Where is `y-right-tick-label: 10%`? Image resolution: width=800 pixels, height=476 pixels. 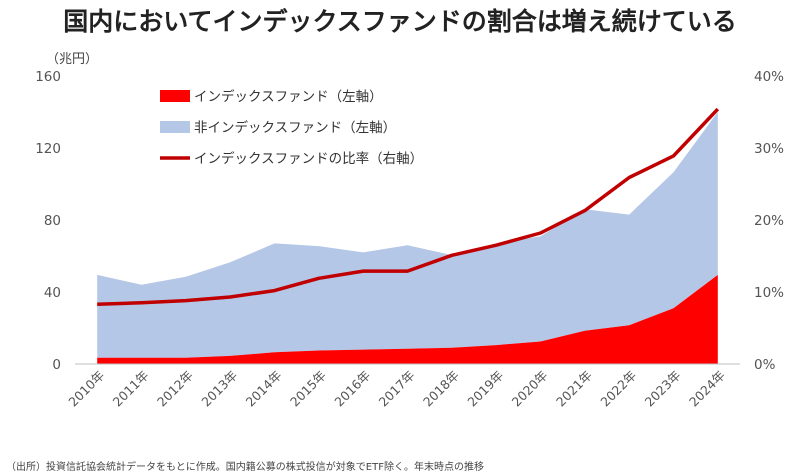 y-right-tick-label: 10% is located at coordinates (769, 293).